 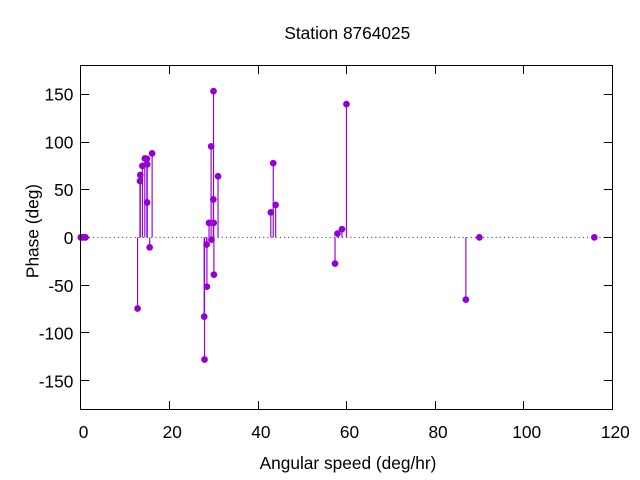 I want to click on svg-text: Angular speed (deg/hr), so click(x=348, y=463).